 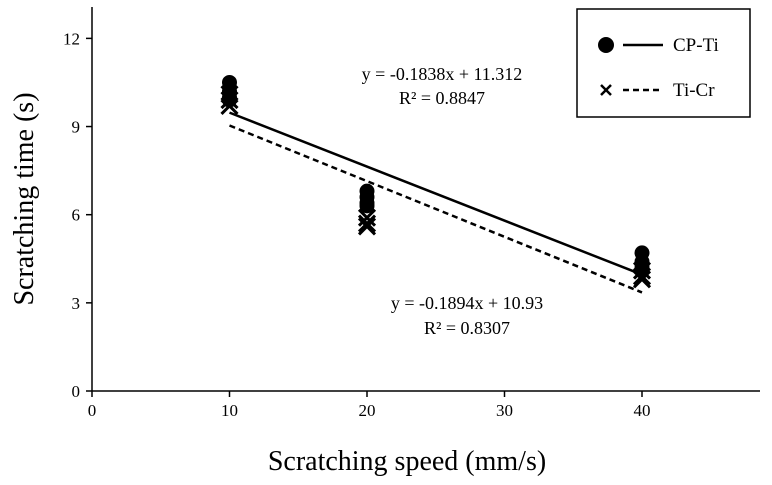 I want to click on legend: CP-Ti Ti-Cr, so click(x=663, y=63).